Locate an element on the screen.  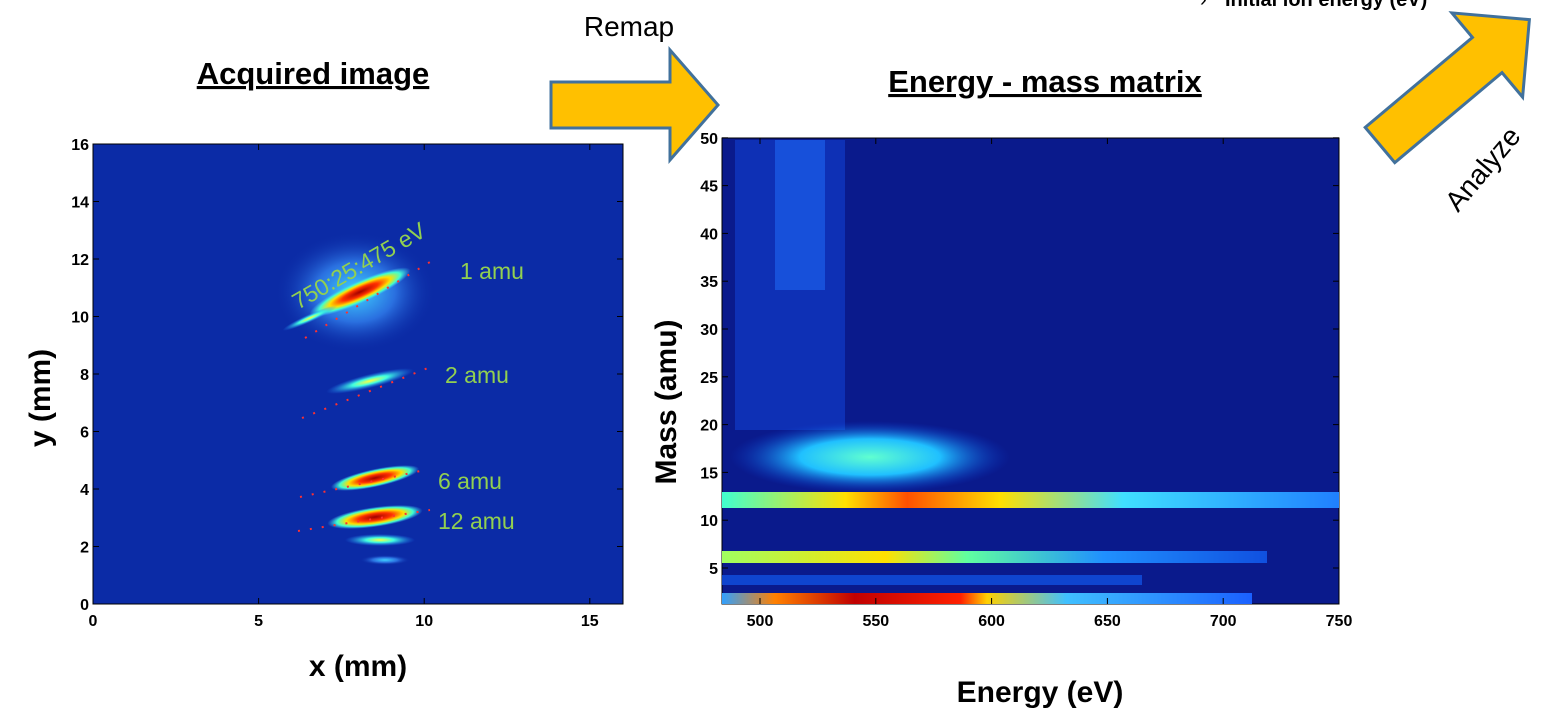
patch is located at coordinates (800, 215).